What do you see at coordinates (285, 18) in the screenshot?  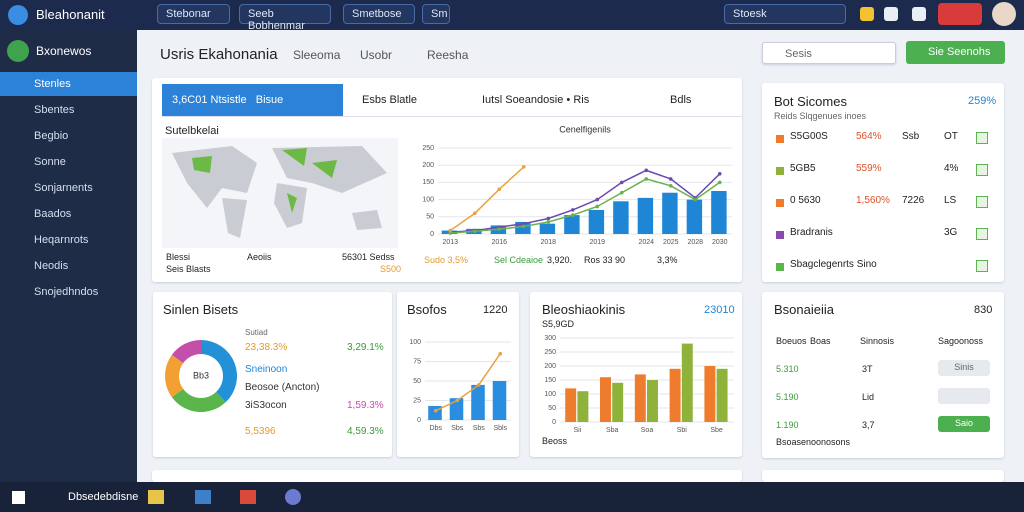 I see `top-button: Seeb Bobhenmar` at bounding box center [285, 18].